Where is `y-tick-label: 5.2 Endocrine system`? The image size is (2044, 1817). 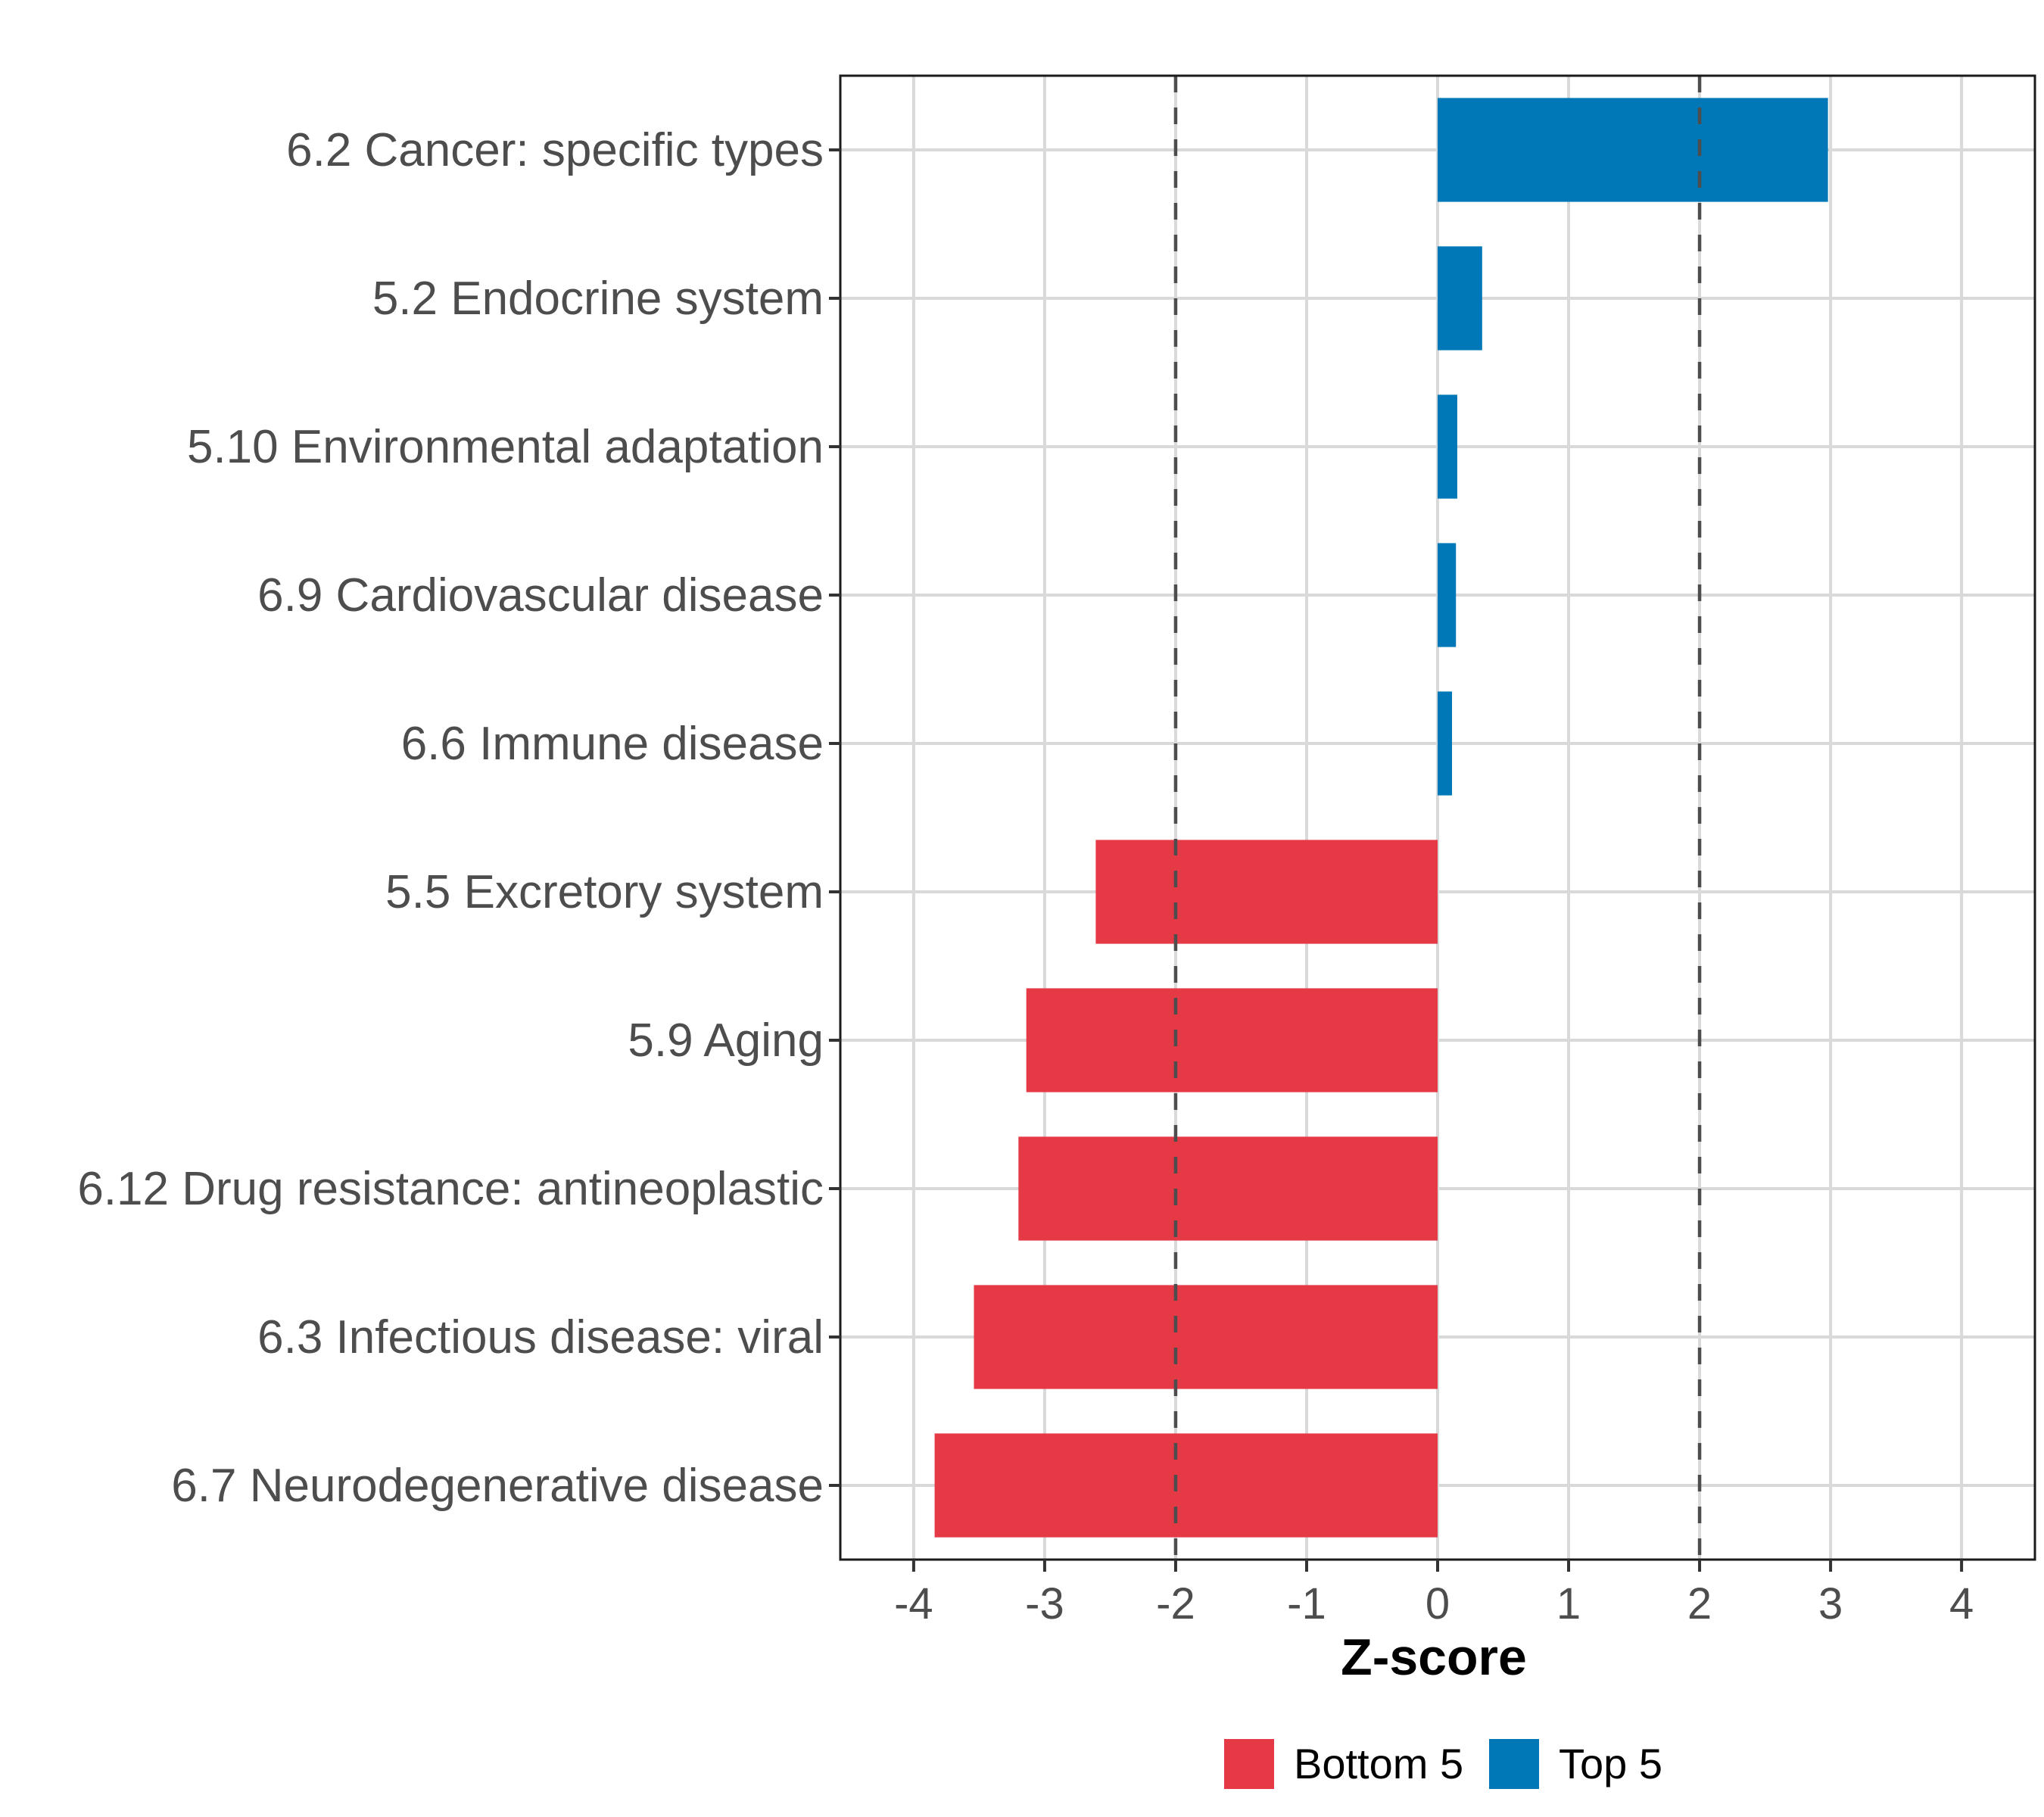 y-tick-label: 5.2 Endocrine system is located at coordinates (598, 299).